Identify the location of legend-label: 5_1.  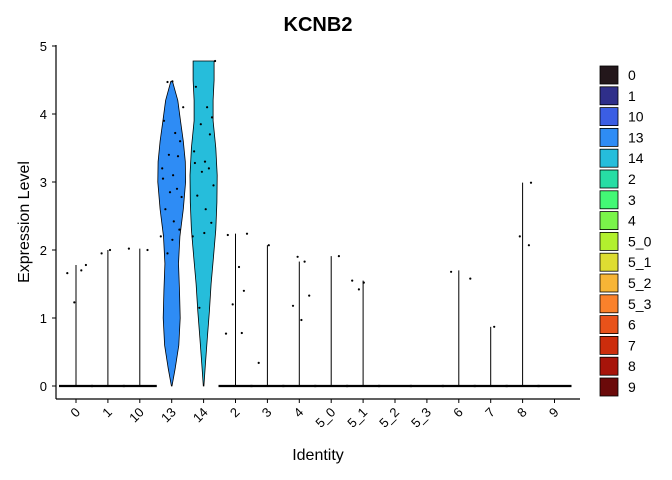
(640, 262).